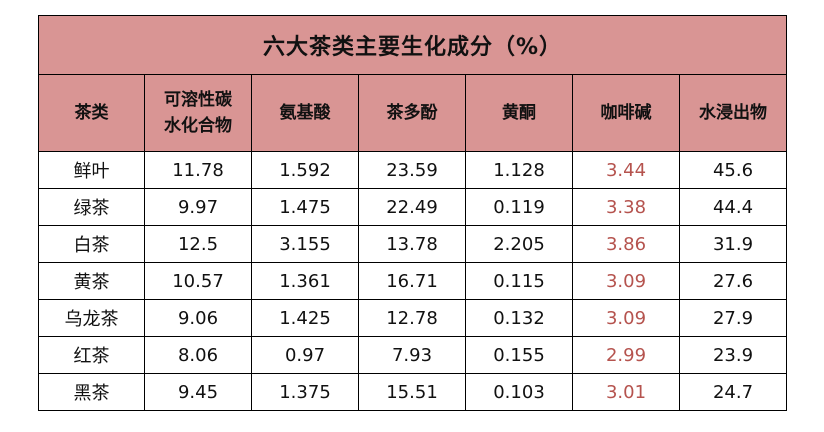 The width and height of the screenshot is (824, 432). I want to click on cell-soluble-carbohydrate: 9.45, so click(198, 392).